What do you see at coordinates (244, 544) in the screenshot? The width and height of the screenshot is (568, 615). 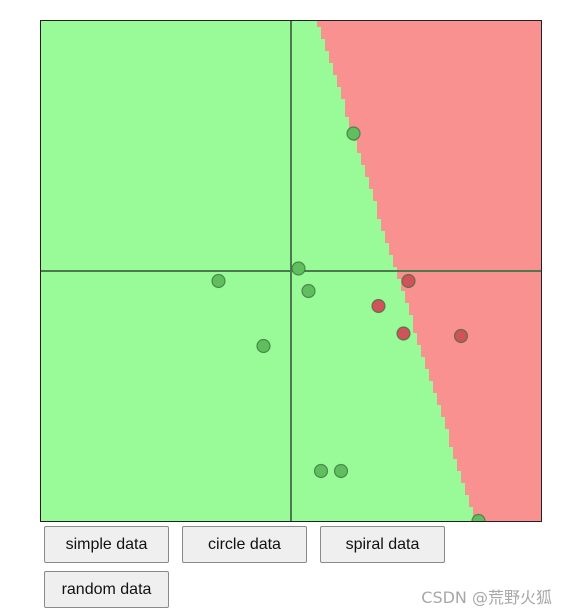 I see `circle-data-button: circle data` at bounding box center [244, 544].